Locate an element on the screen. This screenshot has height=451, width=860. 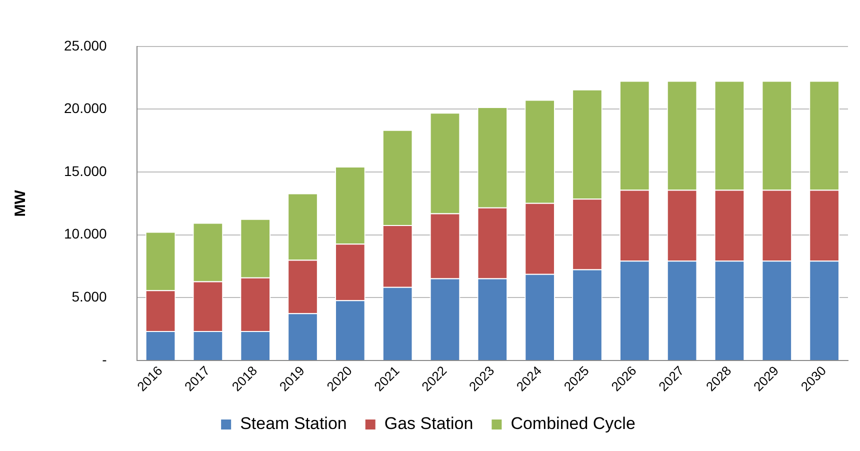
y-tick-label: 10.000 is located at coordinates (86, 234).